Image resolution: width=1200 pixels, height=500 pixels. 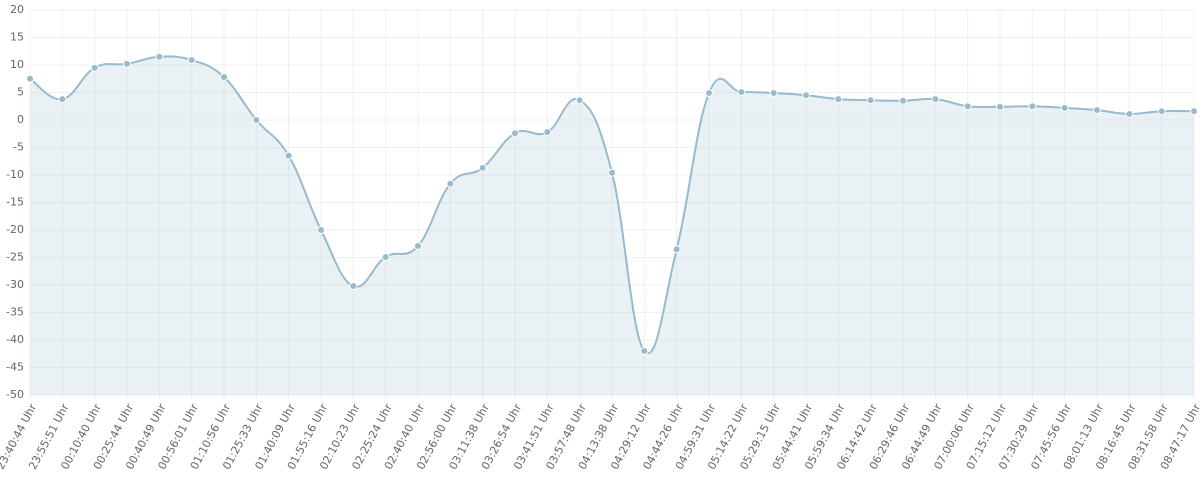 I want to click on y-tick-label: 20, so click(x=17, y=9).